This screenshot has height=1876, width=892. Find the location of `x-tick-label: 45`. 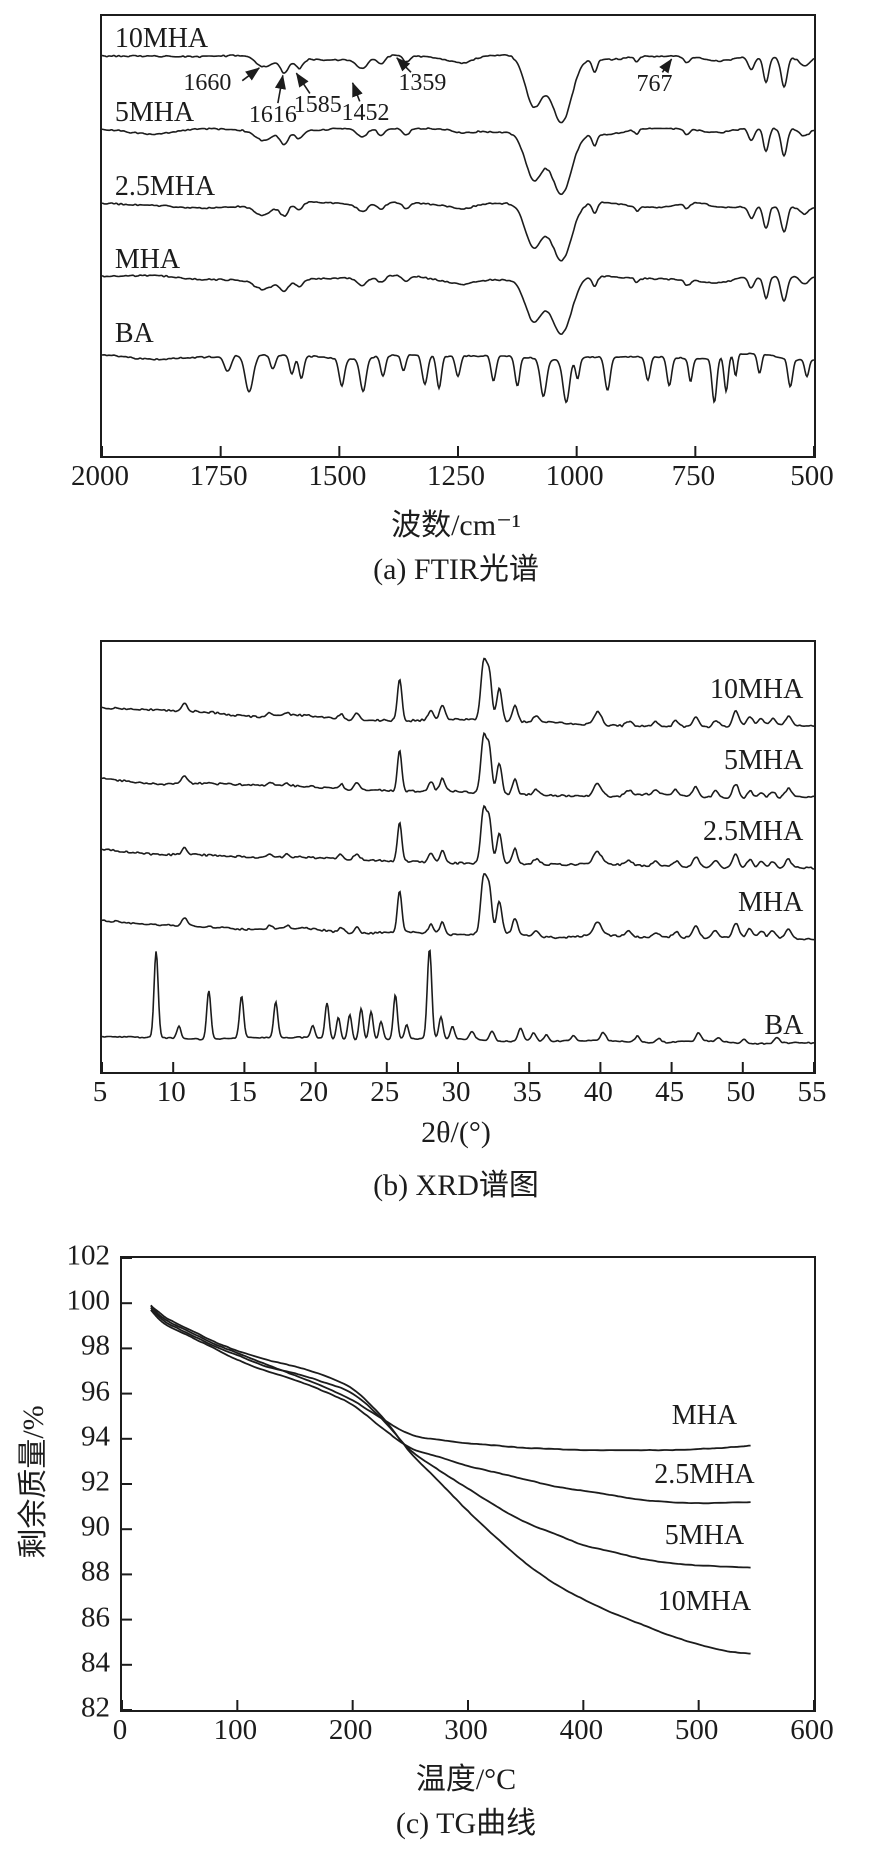

x-tick-label: 45 is located at coordinates (670, 1092).